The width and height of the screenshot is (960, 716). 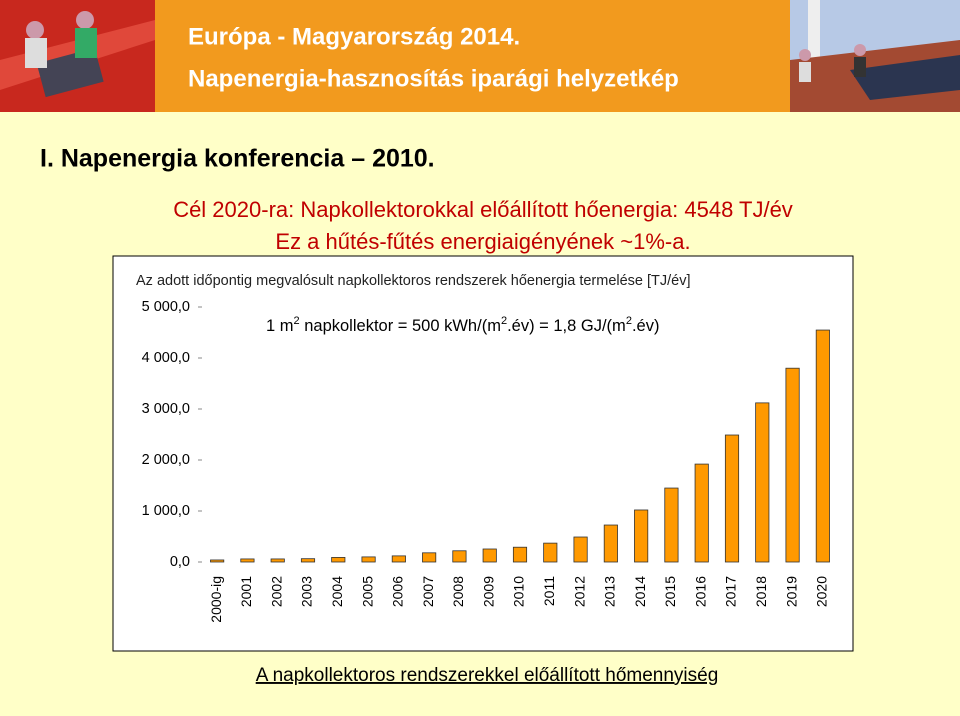 I want to click on x-tick-label: 2016, so click(x=700, y=591).